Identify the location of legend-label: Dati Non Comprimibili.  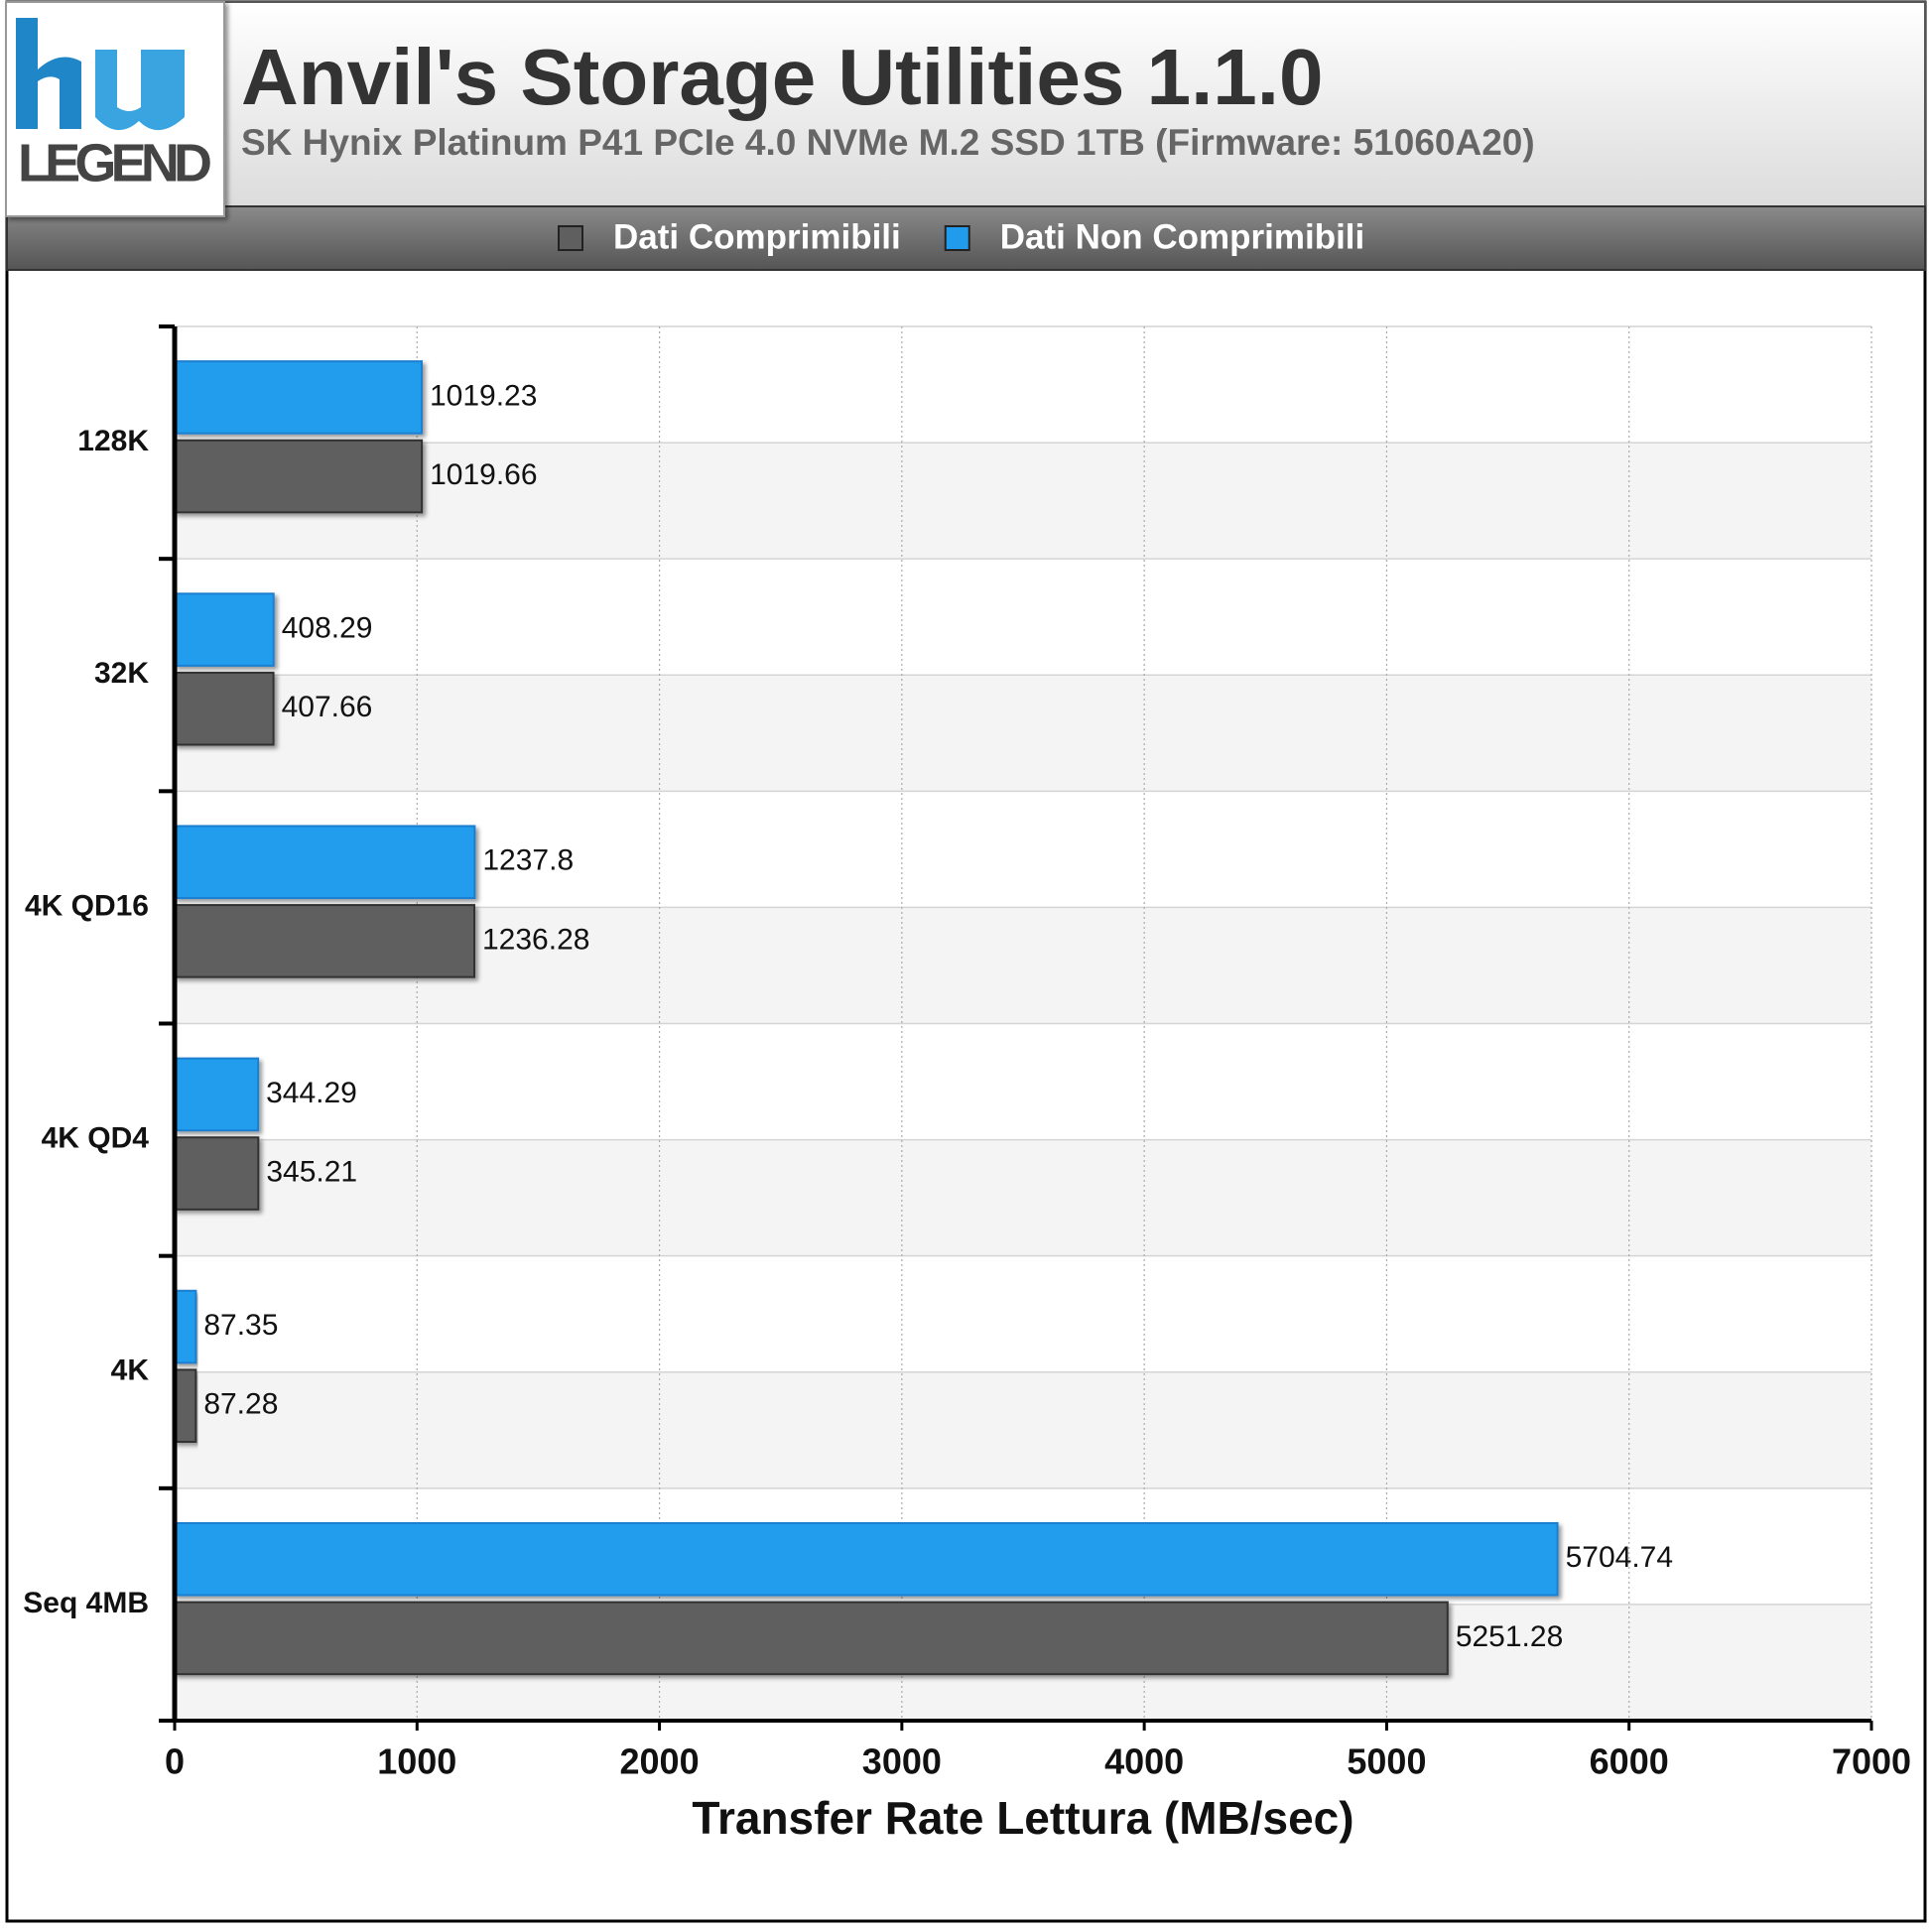
(1182, 237).